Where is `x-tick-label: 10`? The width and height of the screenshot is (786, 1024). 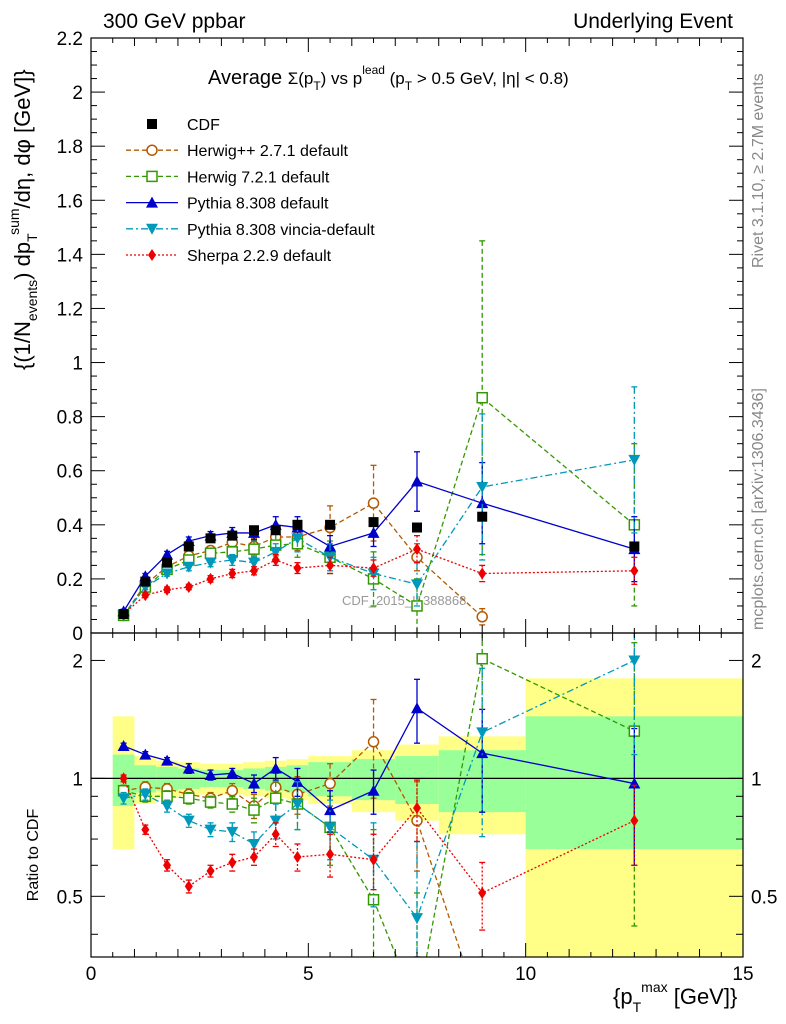 x-tick-label: 10 is located at coordinates (525, 974).